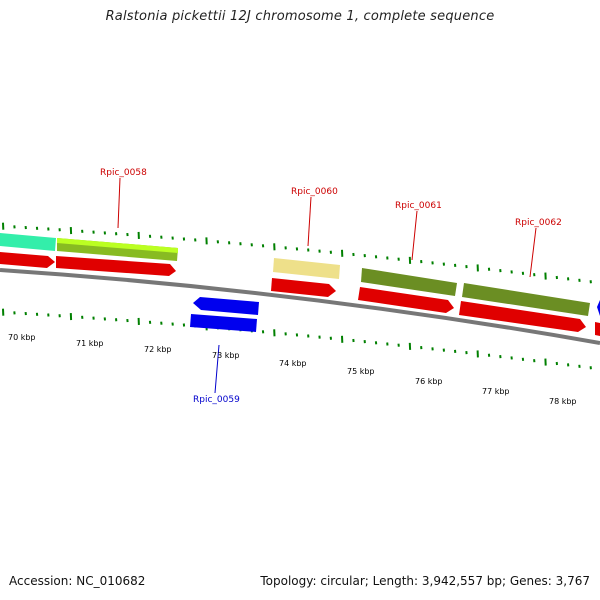 Image resolution: width=600 pixels, height=600 pixels. What do you see at coordinates (598, 308) in the screenshot?
I see `gene-block-edge-blue` at bounding box center [598, 308].